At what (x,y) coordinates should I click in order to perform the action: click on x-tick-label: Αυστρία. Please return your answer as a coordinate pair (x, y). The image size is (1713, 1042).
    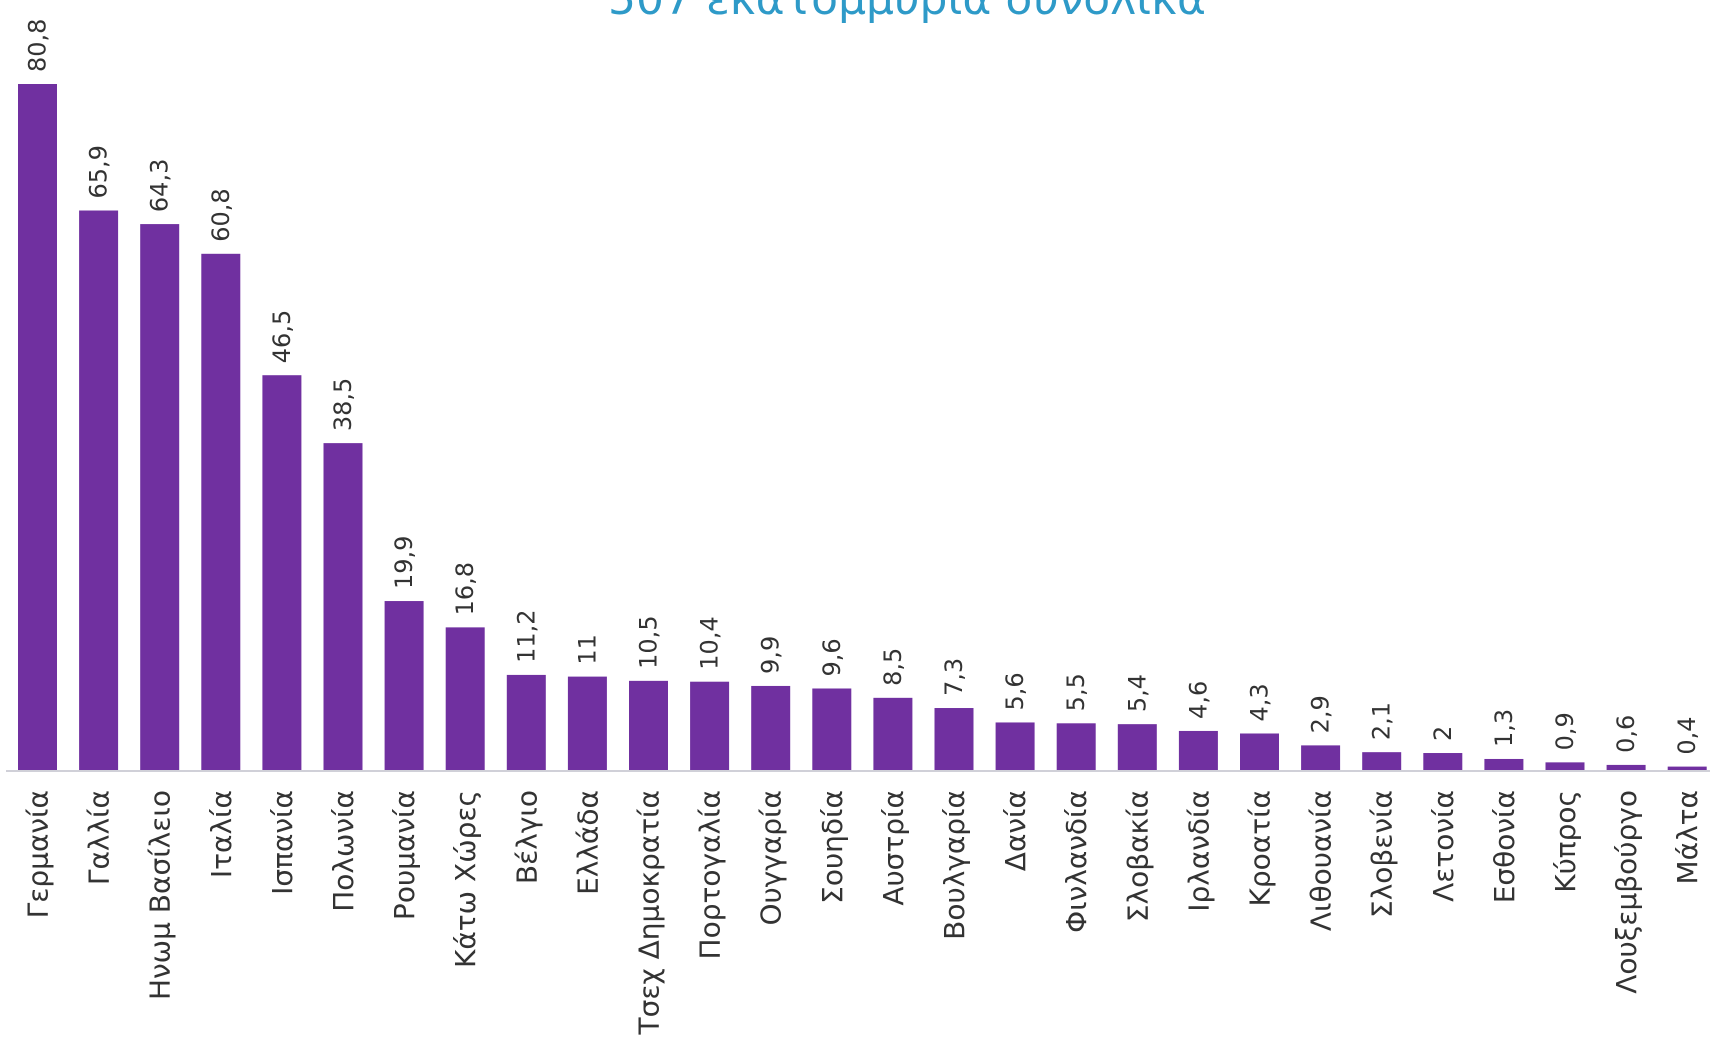
    Looking at the image, I should click on (893, 848).